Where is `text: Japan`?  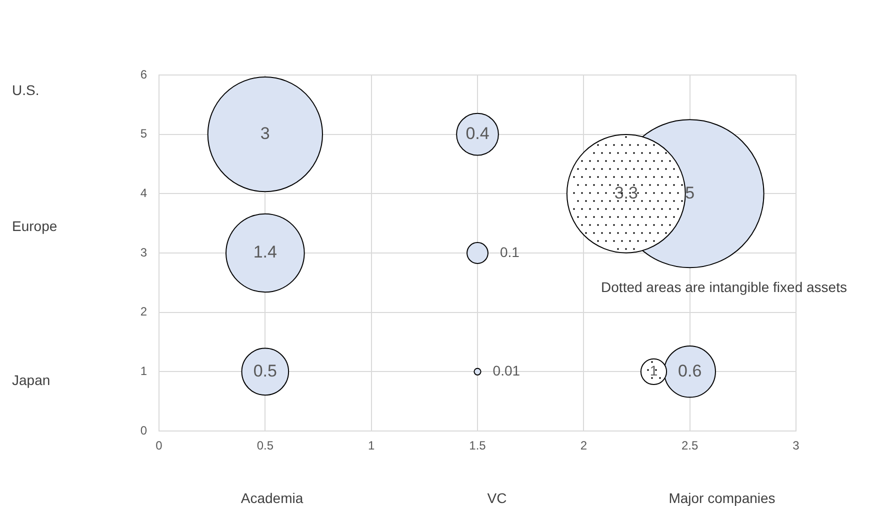 text: Japan is located at coordinates (31, 380).